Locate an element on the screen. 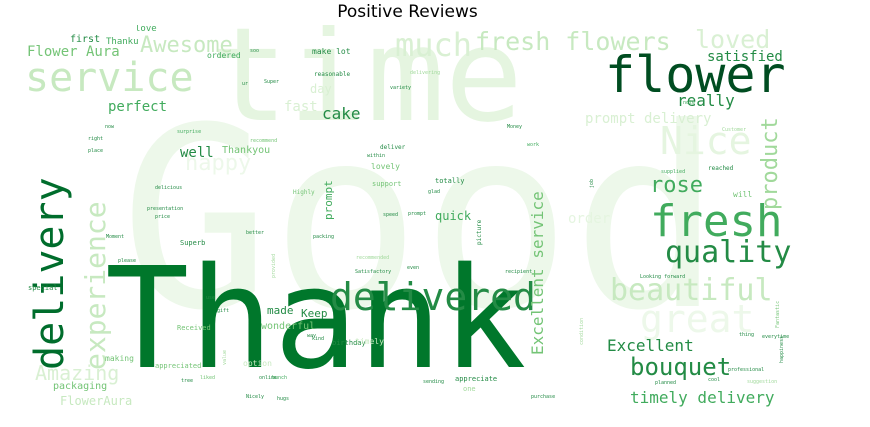 This screenshot has width=870, height=427. word-received: Received is located at coordinates (194, 328).